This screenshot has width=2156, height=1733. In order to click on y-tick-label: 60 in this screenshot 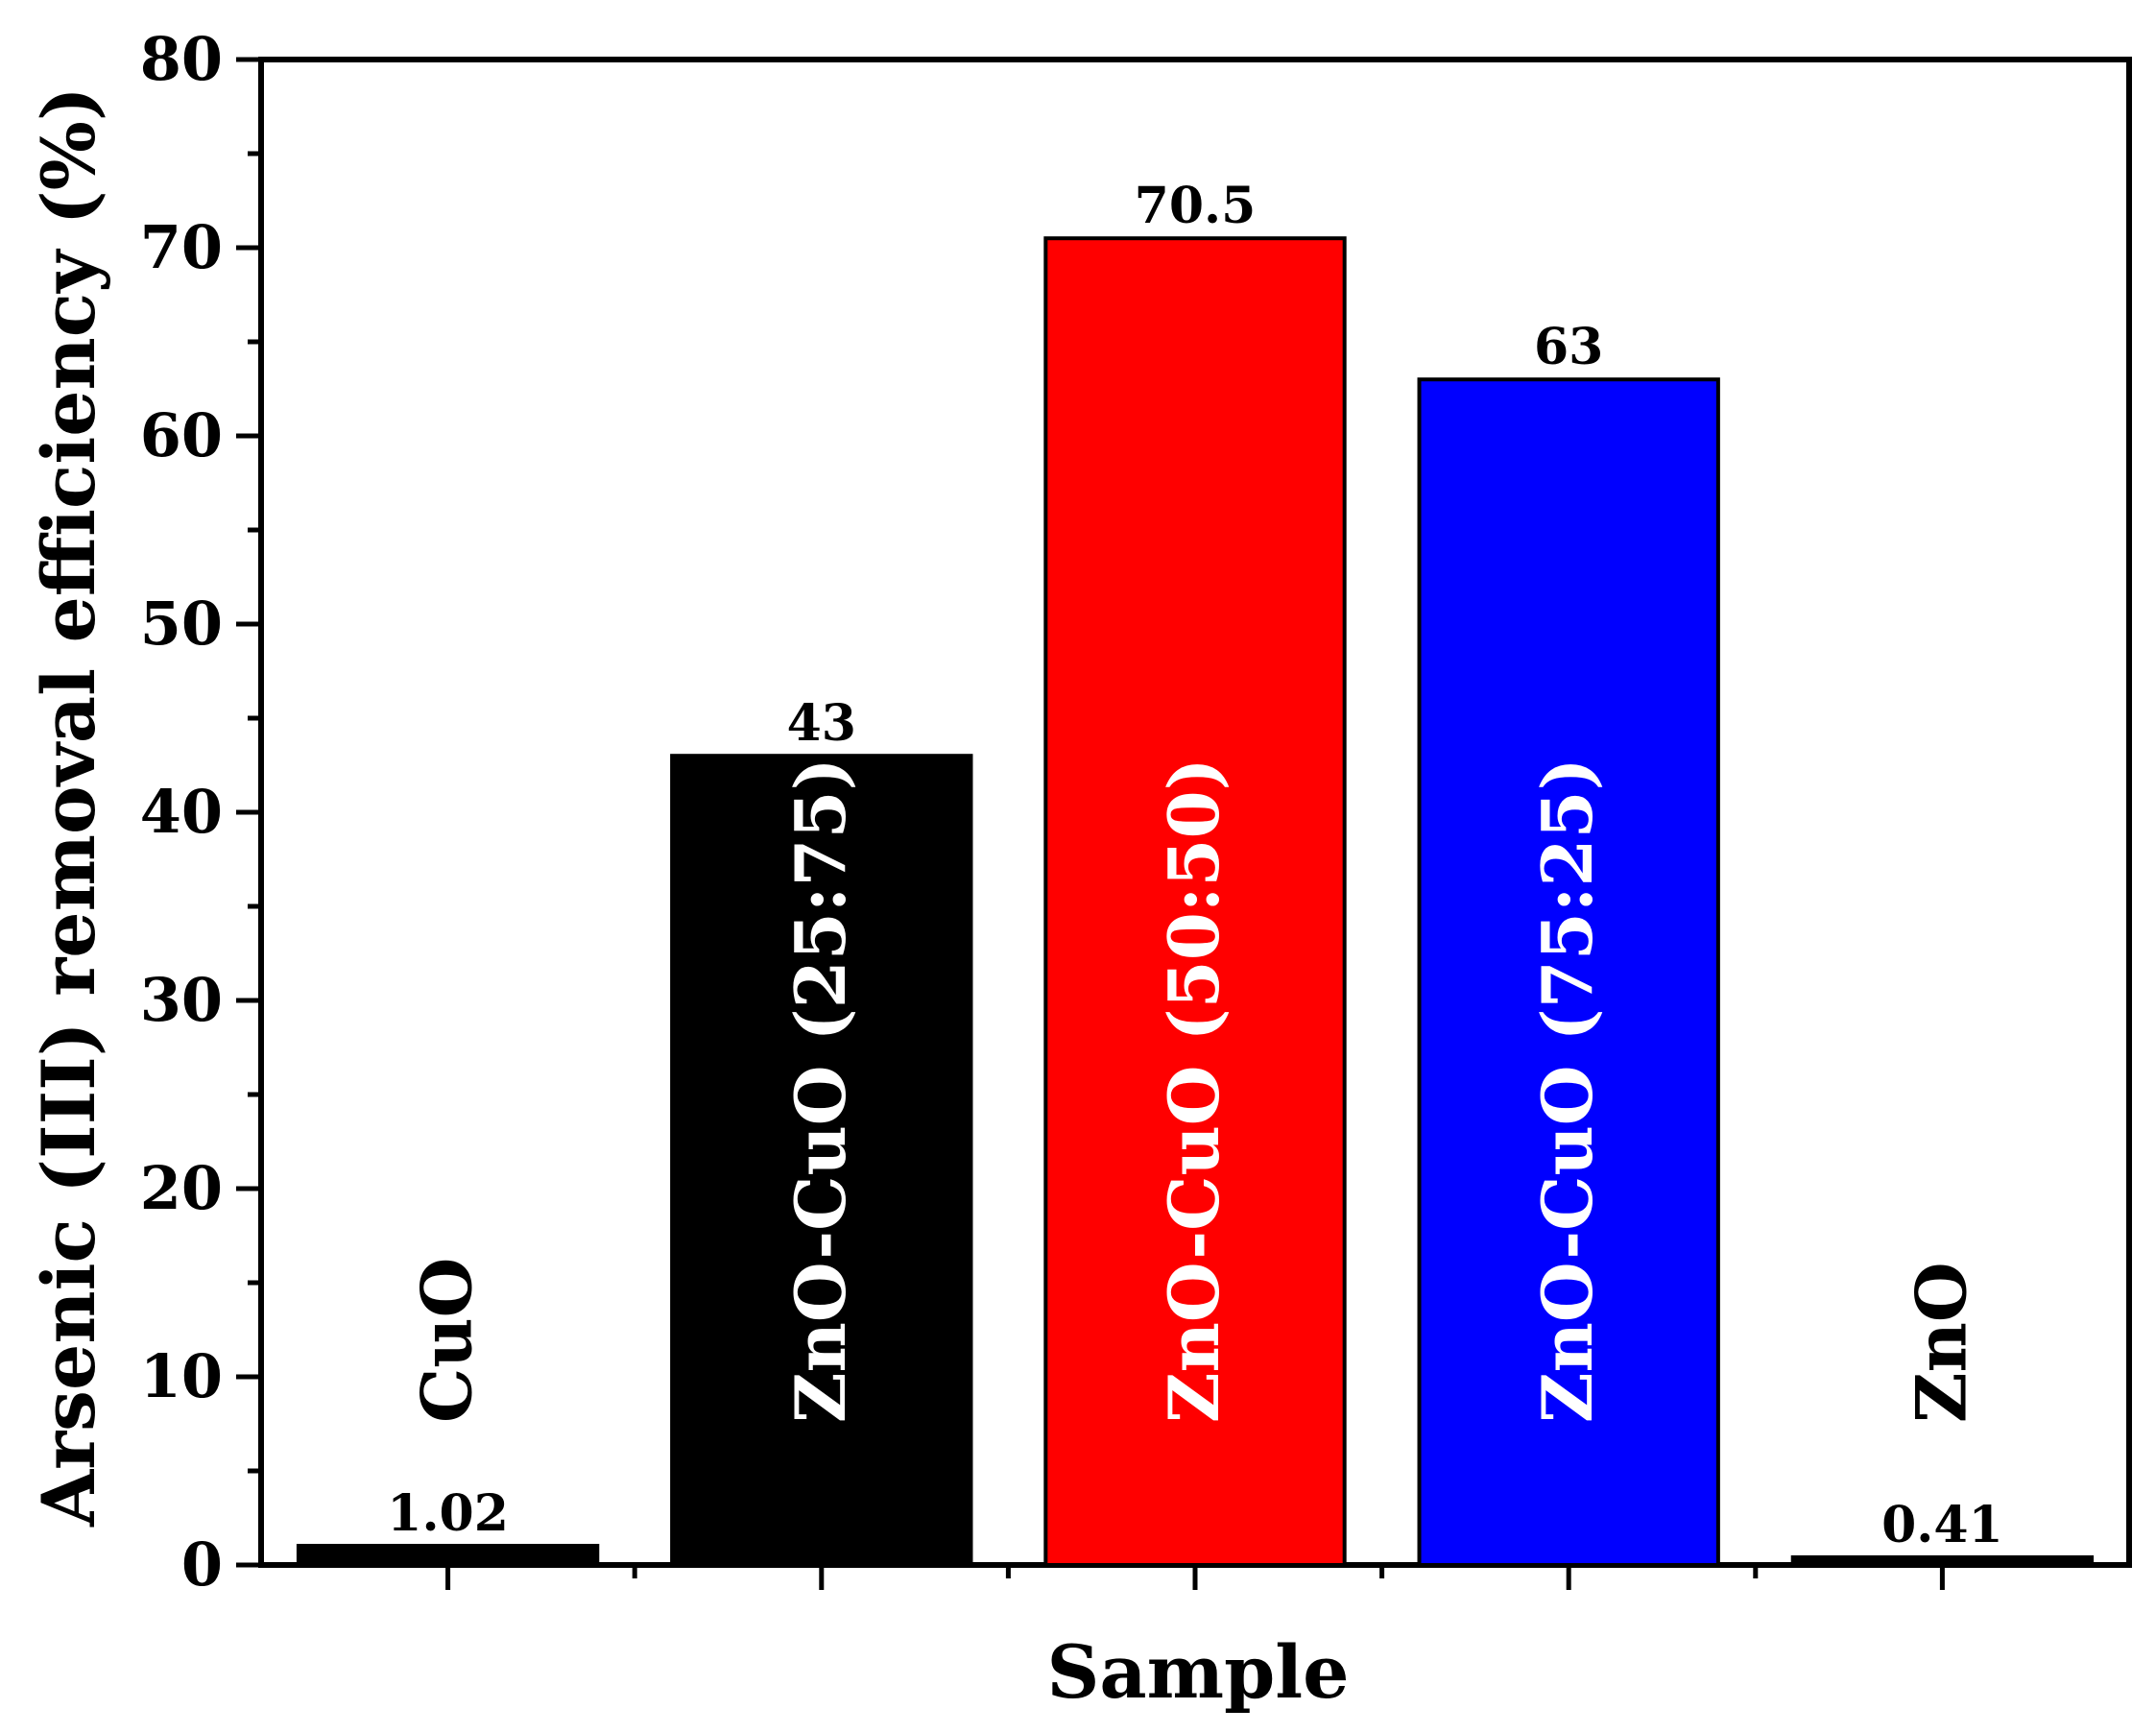, I will do `click(181, 435)`.